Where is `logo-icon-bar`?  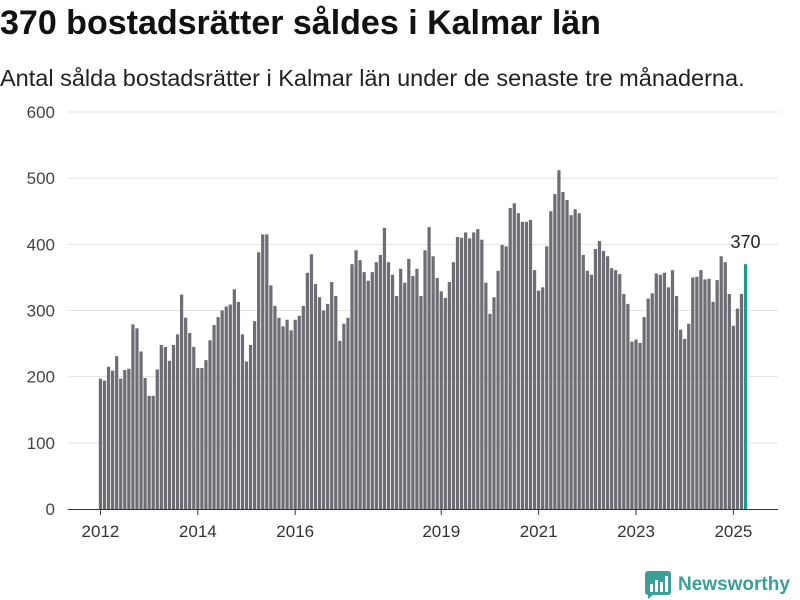 logo-icon-bar is located at coordinates (651, 588).